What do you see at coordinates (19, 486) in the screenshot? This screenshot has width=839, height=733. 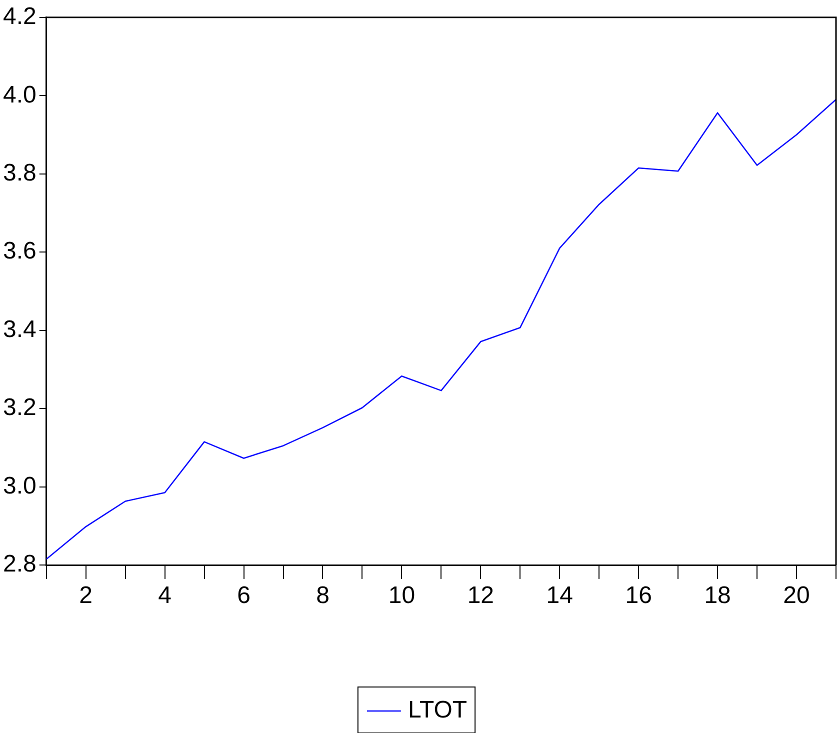 I see `y-tick-label: 3.0` at bounding box center [19, 486].